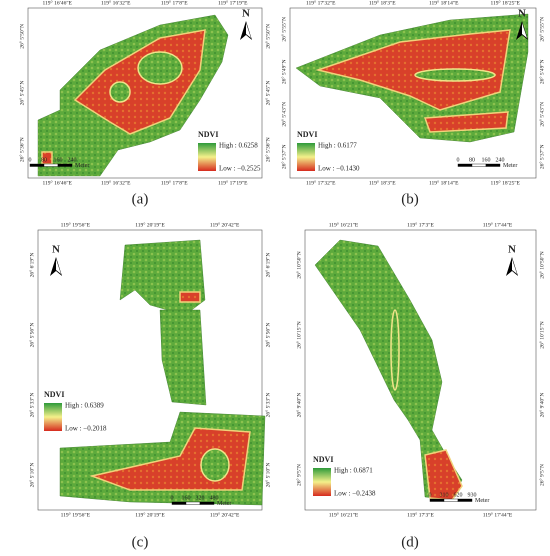 This screenshot has width=550, height=556. What do you see at coordinates (353, 471) in the screenshot?
I see `legend-high: High : 0.6871` at bounding box center [353, 471].